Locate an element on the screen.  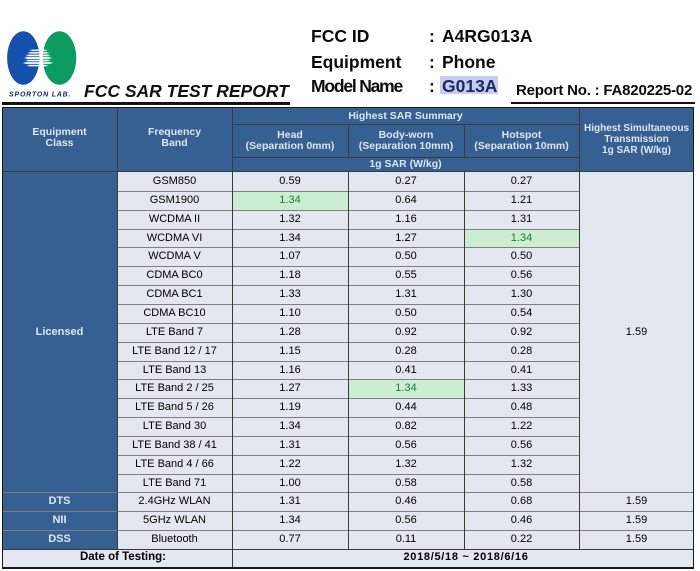
svg-text: SPORTON LAB. is located at coordinates (40, 95).